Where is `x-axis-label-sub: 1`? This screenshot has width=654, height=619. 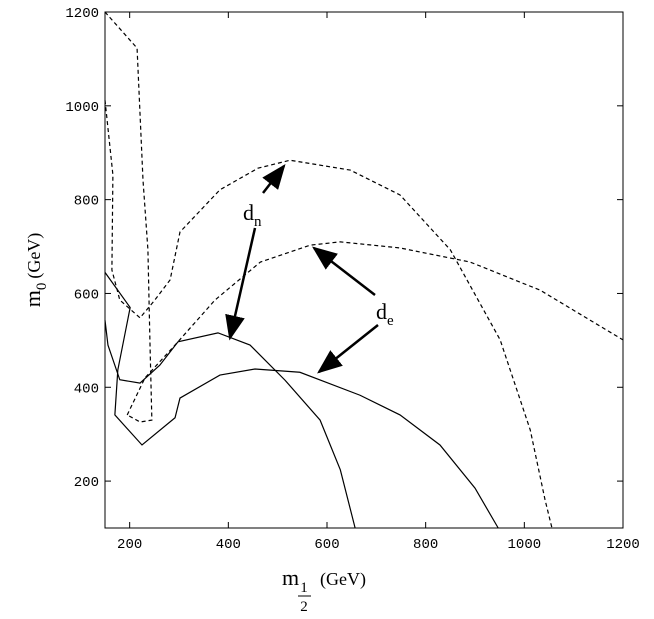 x-axis-label-sub: 1 is located at coordinates (304, 588).